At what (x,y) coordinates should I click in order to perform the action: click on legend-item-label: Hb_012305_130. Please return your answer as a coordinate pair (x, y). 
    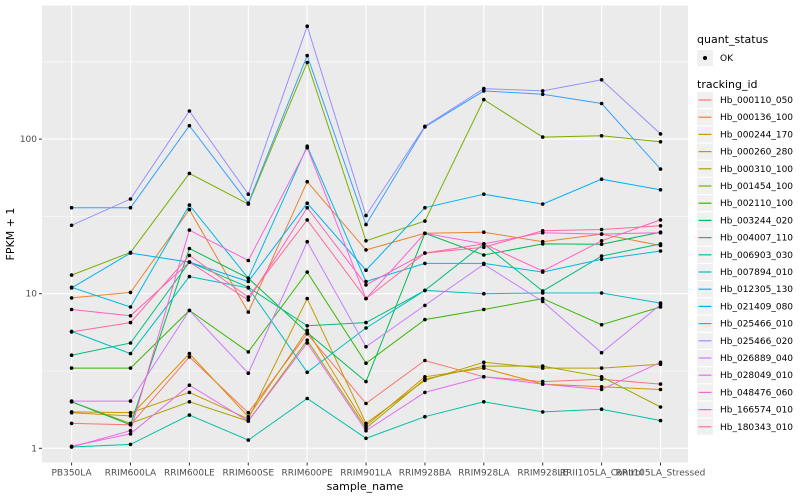
    Looking at the image, I should click on (756, 290).